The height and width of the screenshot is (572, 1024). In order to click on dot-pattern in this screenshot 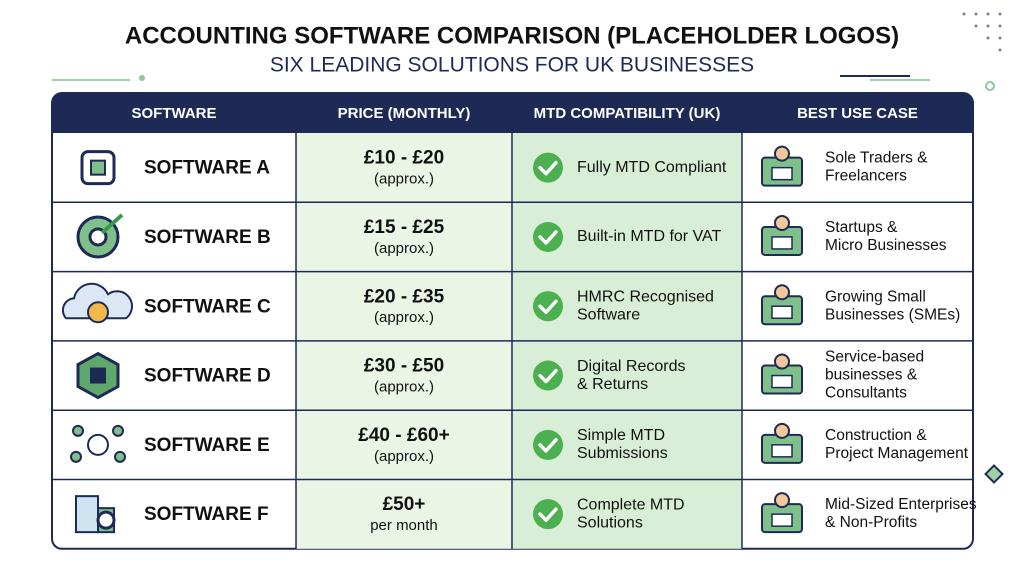, I will do `click(982, 32)`.